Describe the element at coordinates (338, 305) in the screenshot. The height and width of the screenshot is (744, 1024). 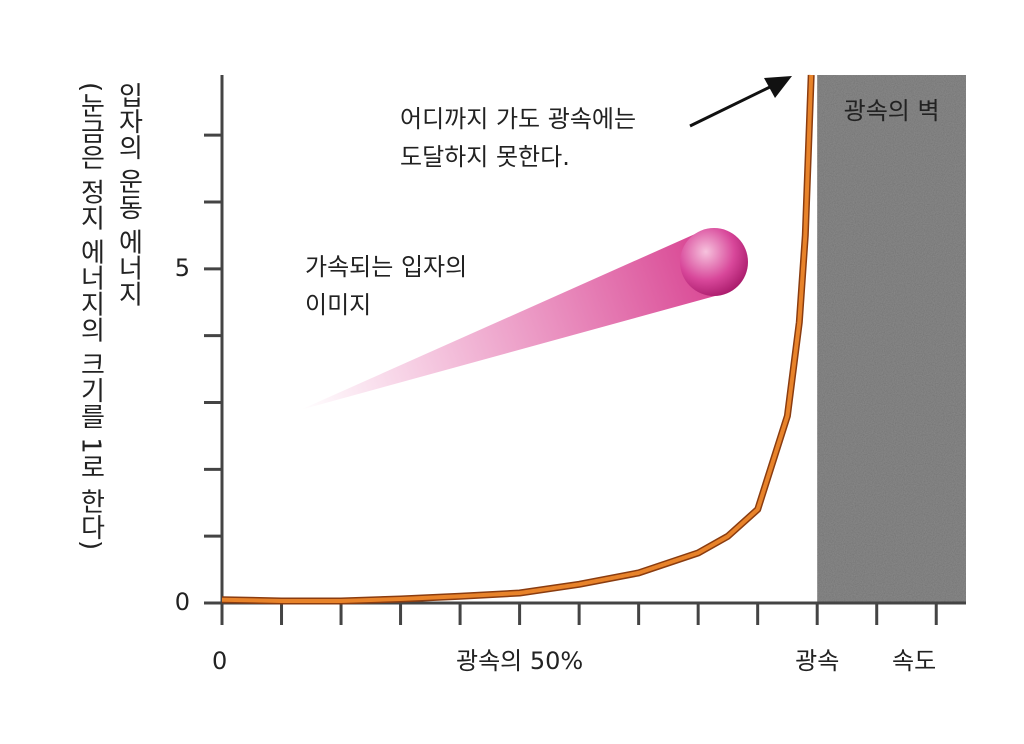
I see `annotation-line: 이미지` at that location.